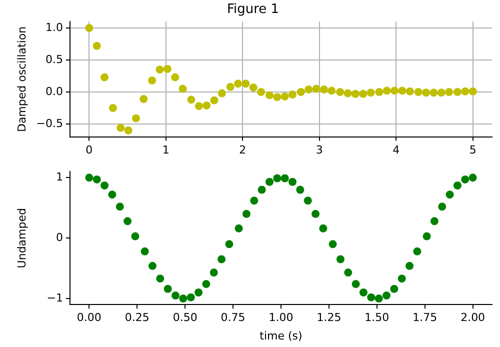 This screenshot has height=347, width=500. What do you see at coordinates (319, 149) in the screenshot?
I see `x-tick-label: 3` at bounding box center [319, 149].